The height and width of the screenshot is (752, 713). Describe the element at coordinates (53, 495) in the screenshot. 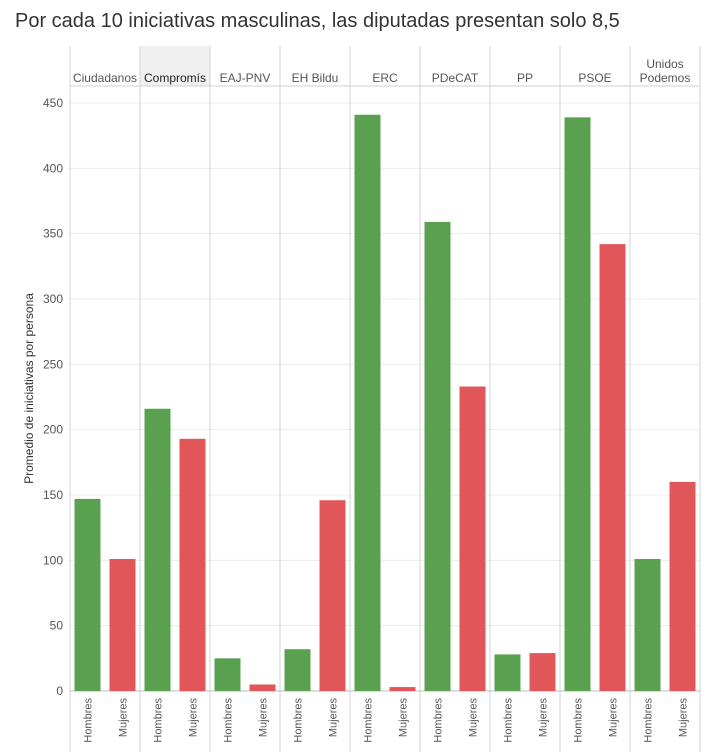

I see `y-tick-label: 150` at that location.